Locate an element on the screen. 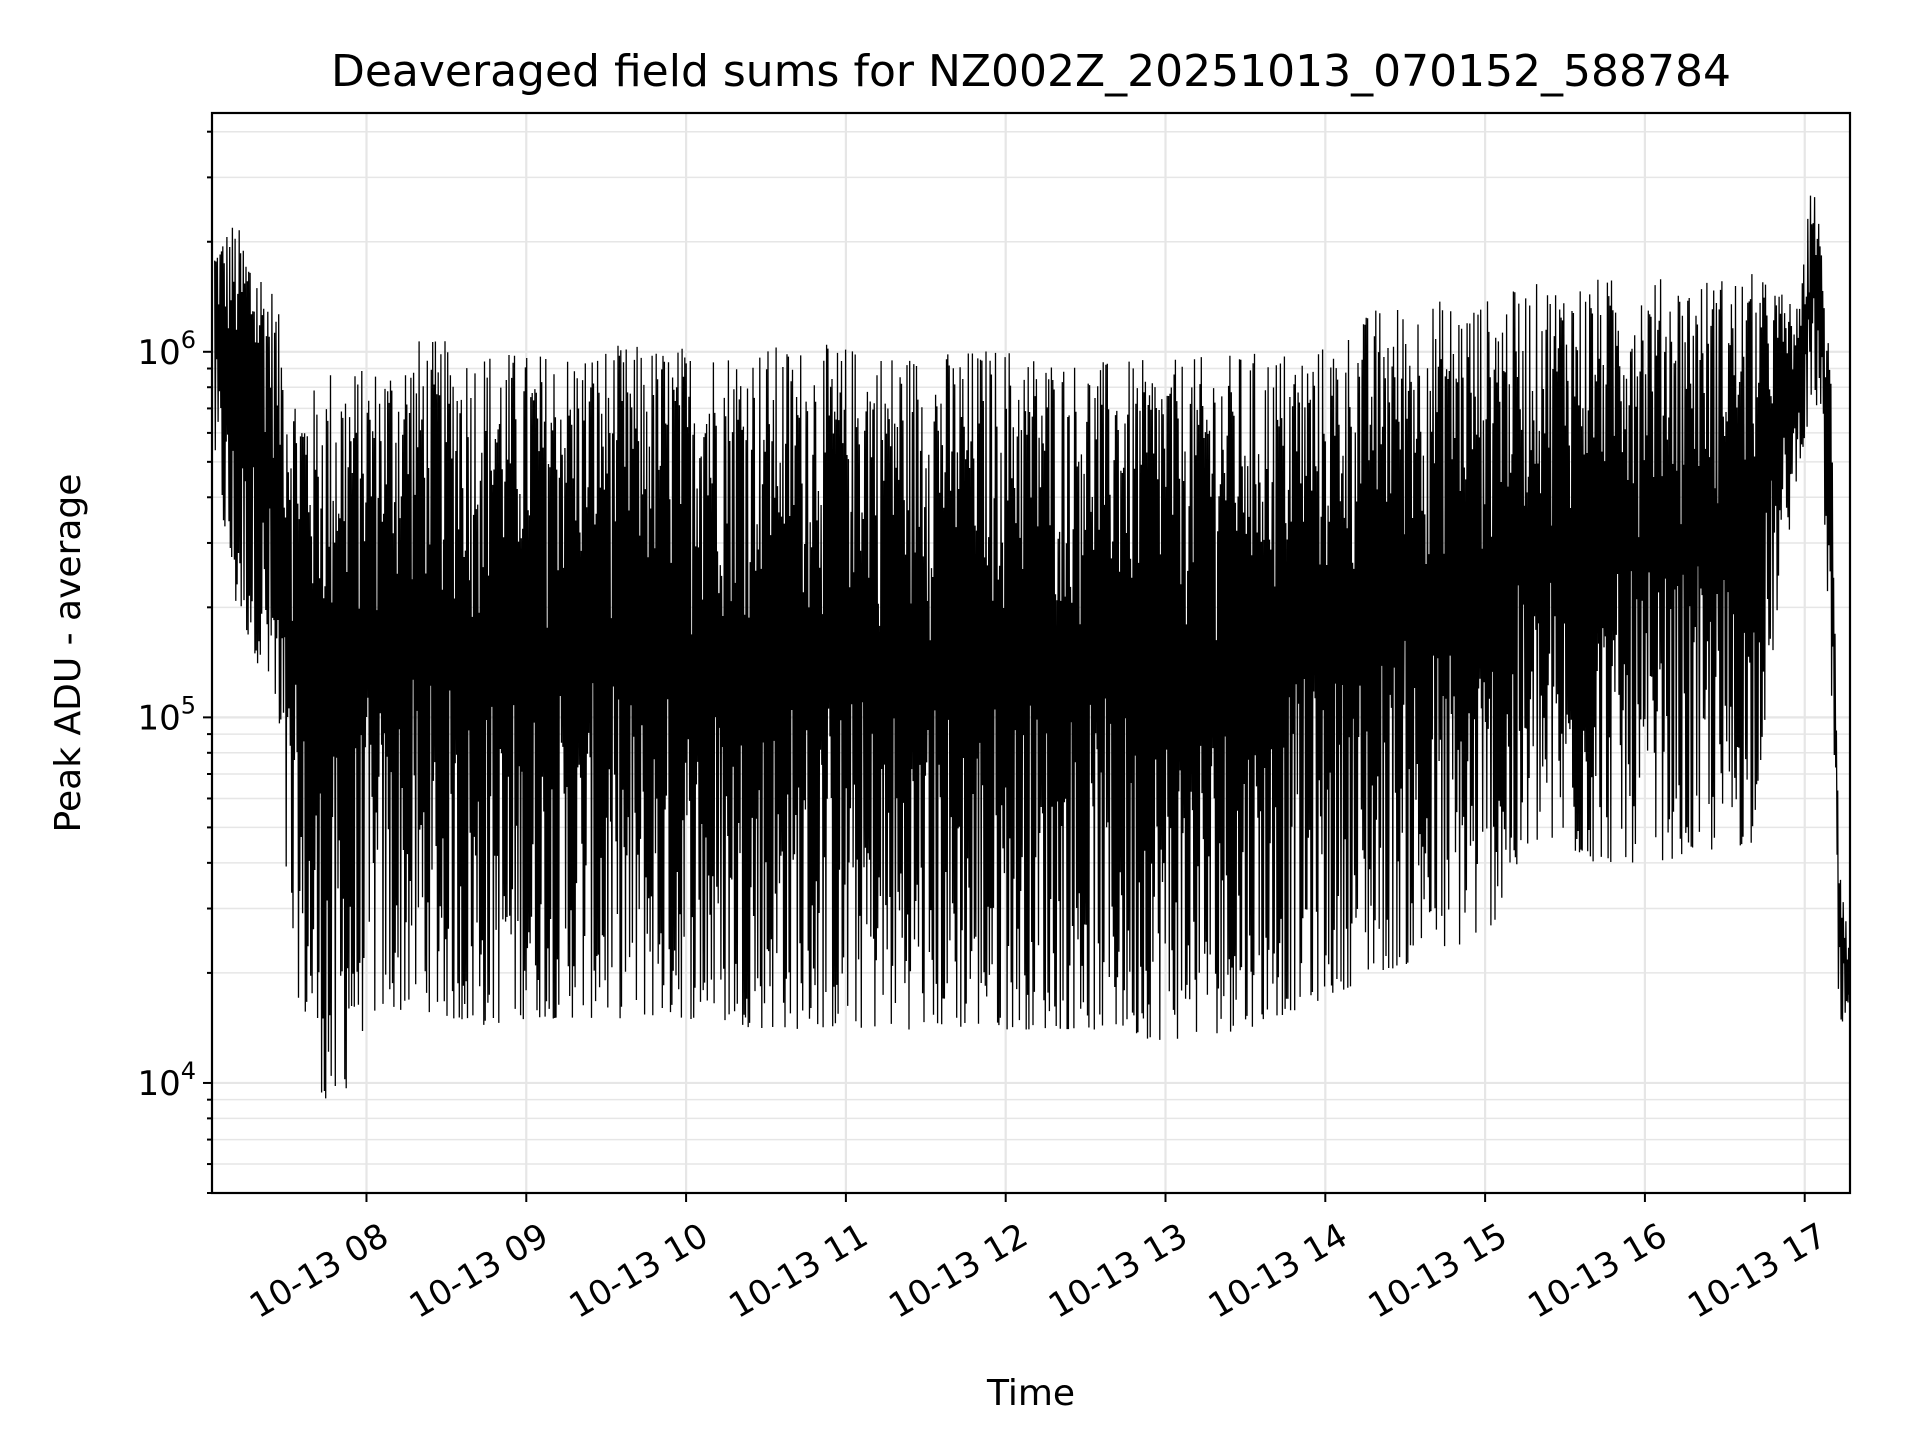 This screenshot has height=1440, width=1920. y-axis: 10⁴ 10⁵ 10⁶ is located at coordinates (174, 662).